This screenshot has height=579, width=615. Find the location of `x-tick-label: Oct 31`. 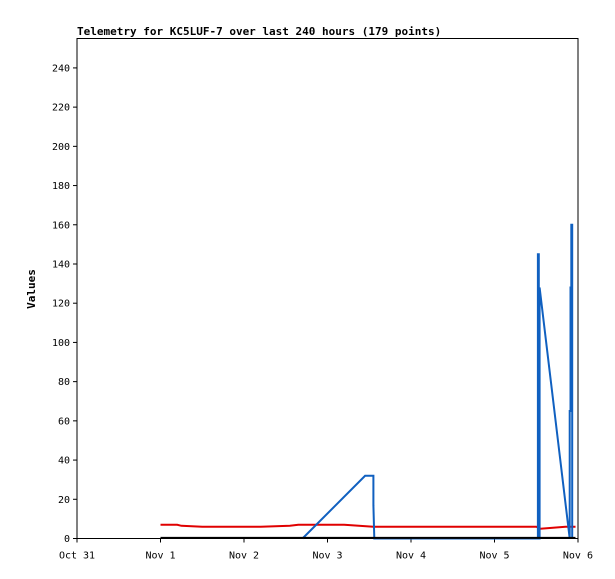

x-tick-label: Oct 31 is located at coordinates (77, 556).